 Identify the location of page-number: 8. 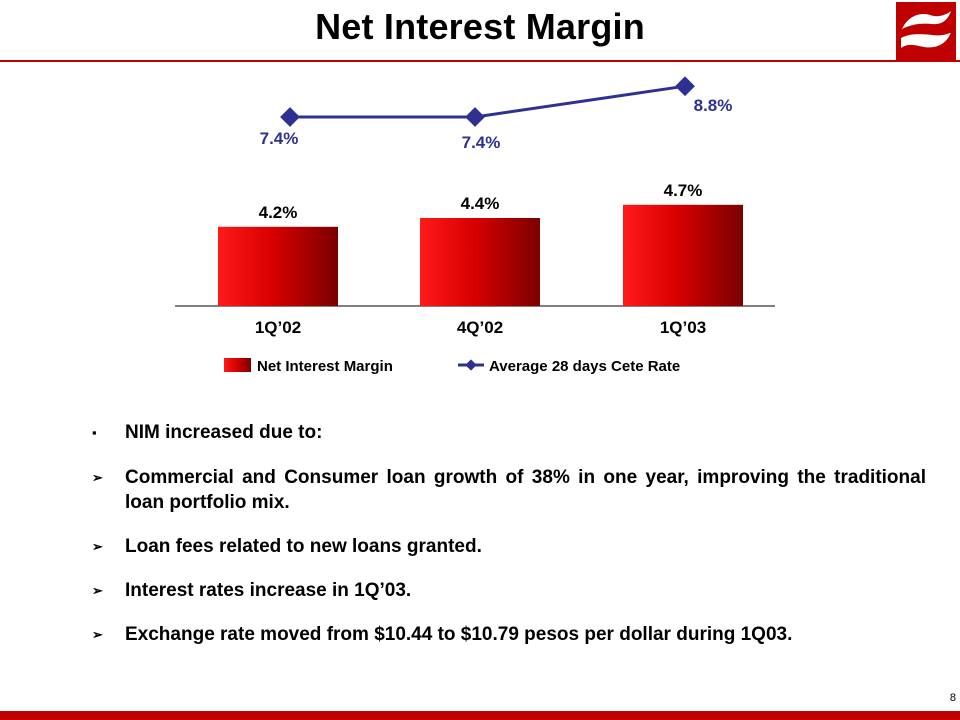
(952, 698).